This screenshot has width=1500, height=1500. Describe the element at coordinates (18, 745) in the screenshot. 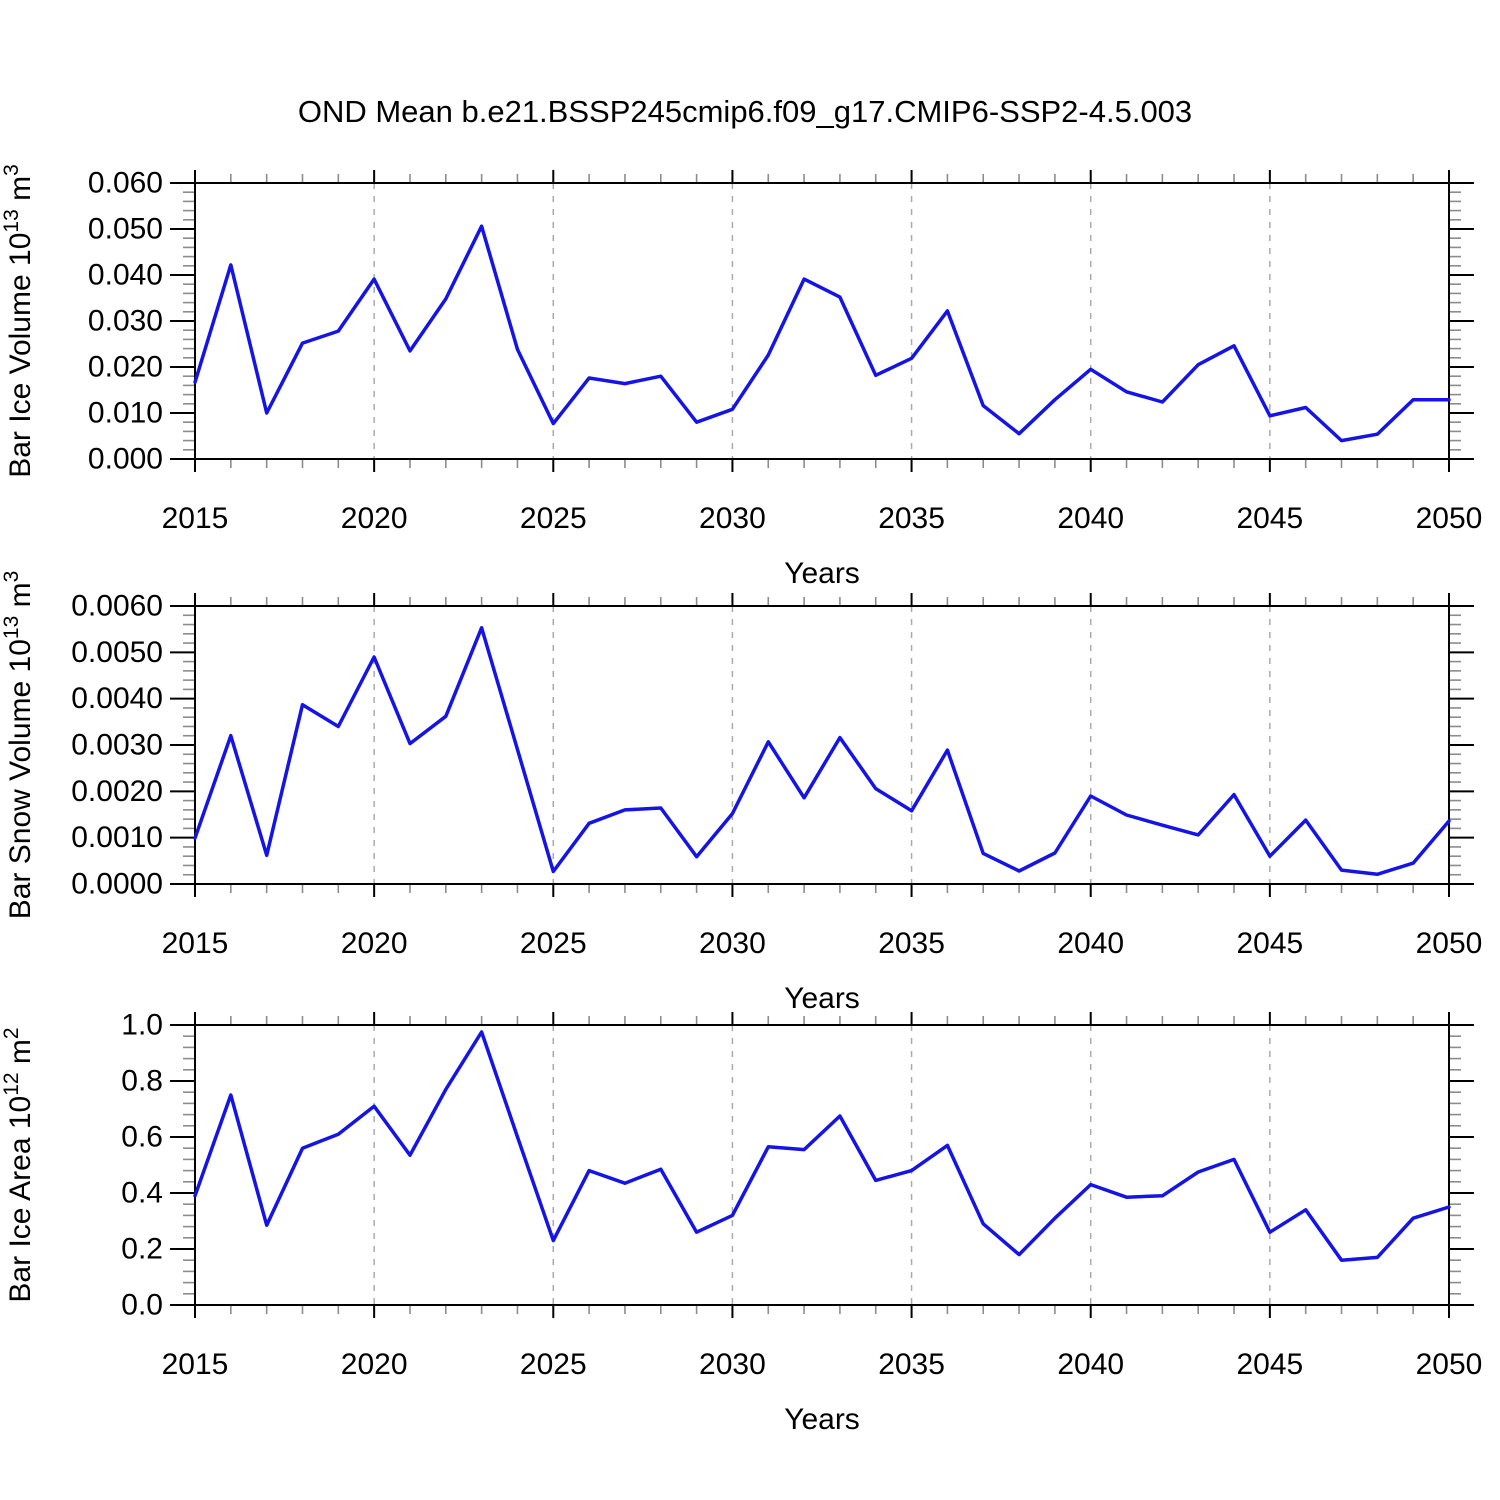

I see `y-axis-title: Bar Snow Volume 1013 m3` at that location.